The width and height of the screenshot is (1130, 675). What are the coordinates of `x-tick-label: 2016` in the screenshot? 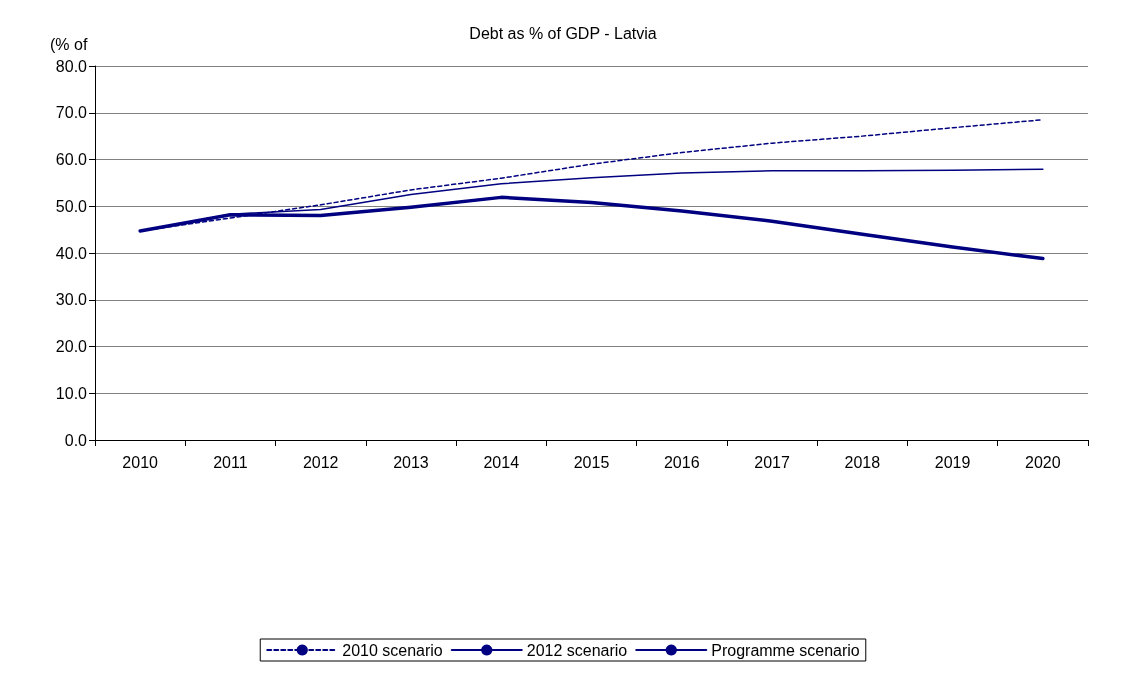 It's located at (681, 462).